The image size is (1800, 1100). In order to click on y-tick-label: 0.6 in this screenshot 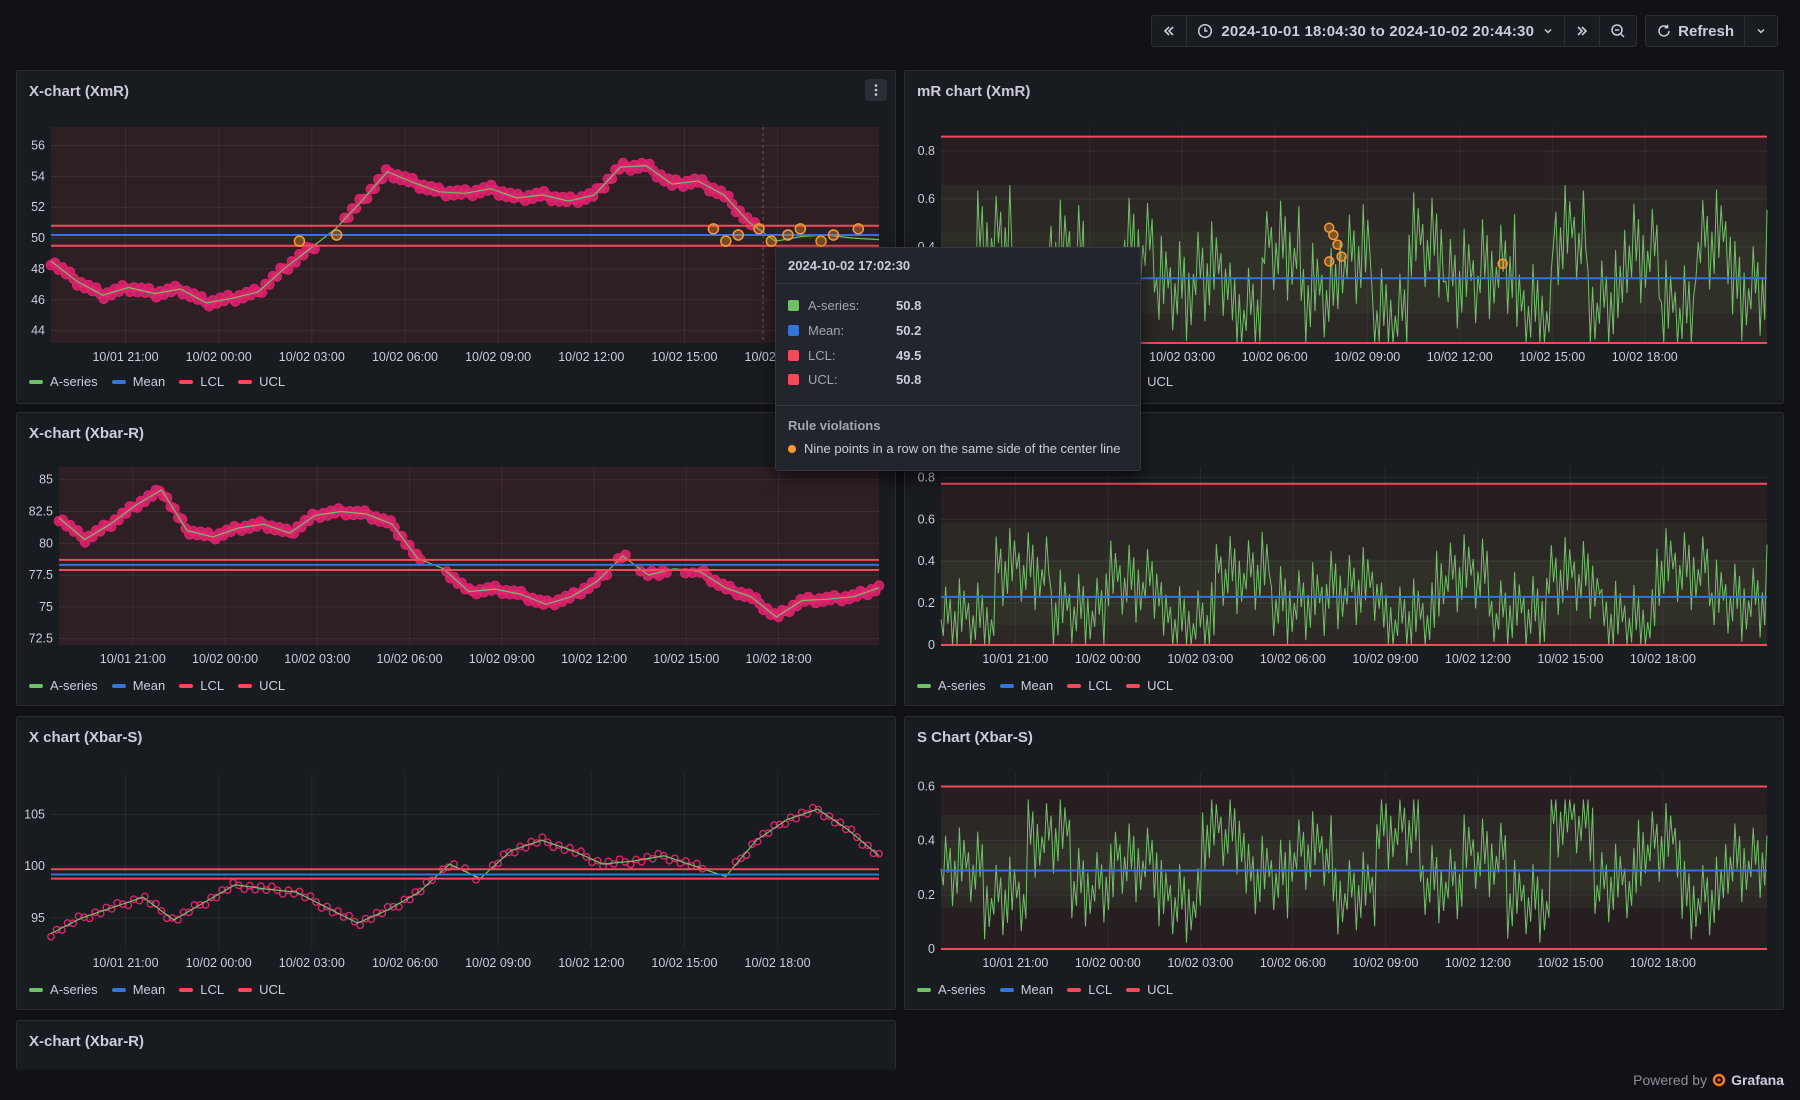, I will do `click(926, 199)`.